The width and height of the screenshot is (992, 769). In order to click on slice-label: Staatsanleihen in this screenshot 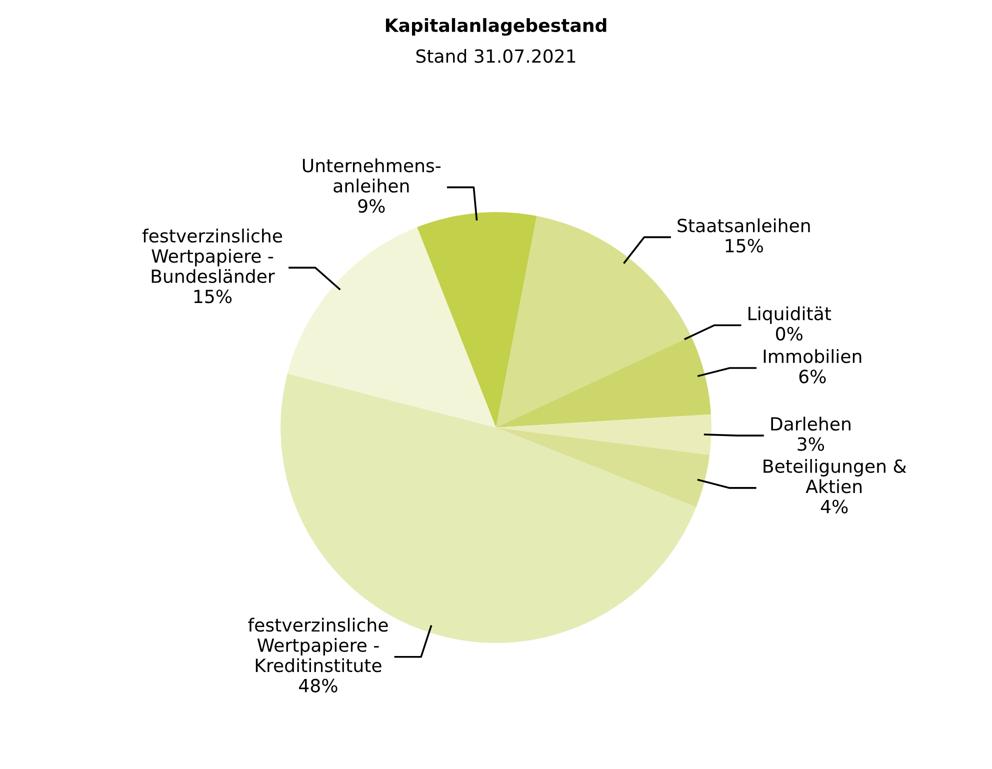, I will do `click(744, 225)`.